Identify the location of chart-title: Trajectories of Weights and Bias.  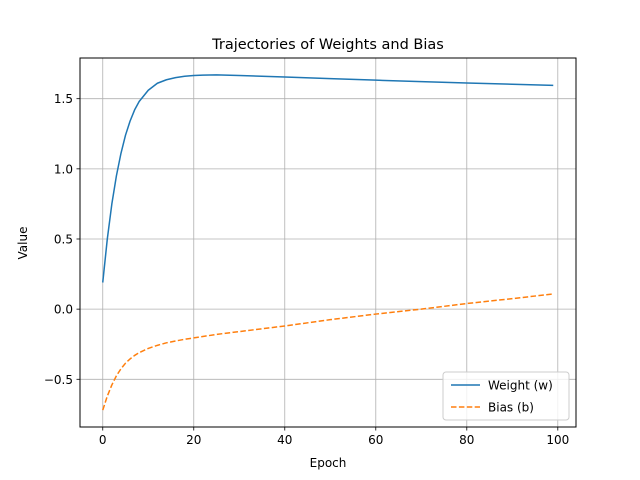
(327, 45).